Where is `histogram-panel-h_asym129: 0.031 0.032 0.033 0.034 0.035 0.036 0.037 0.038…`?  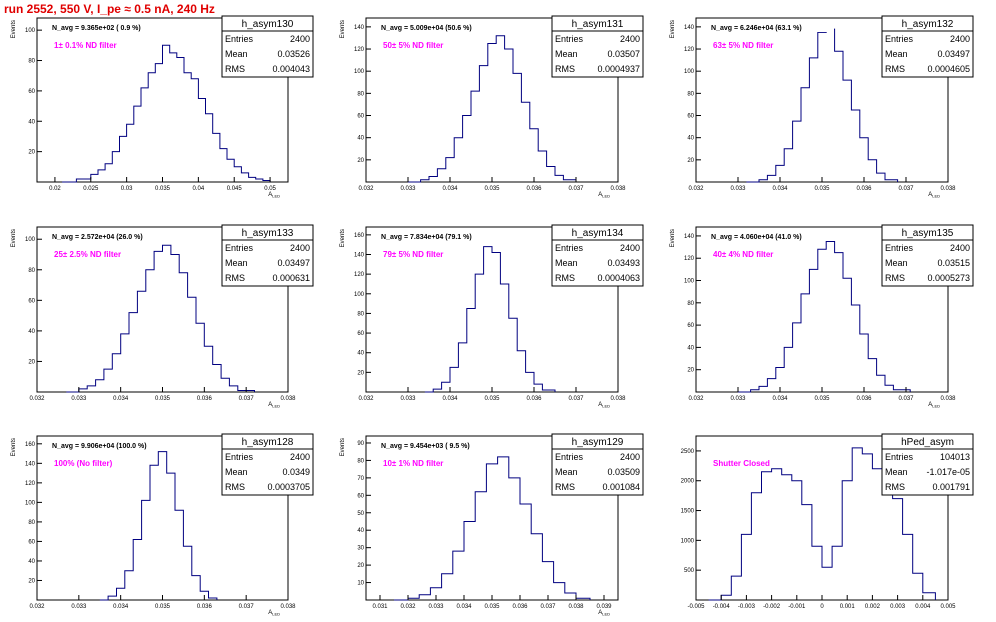
histogram-panel-h_asym129: 0.031 0.032 0.033 0.034 0.035 0.036 0.037 0.038… is located at coordinates (492, 525).